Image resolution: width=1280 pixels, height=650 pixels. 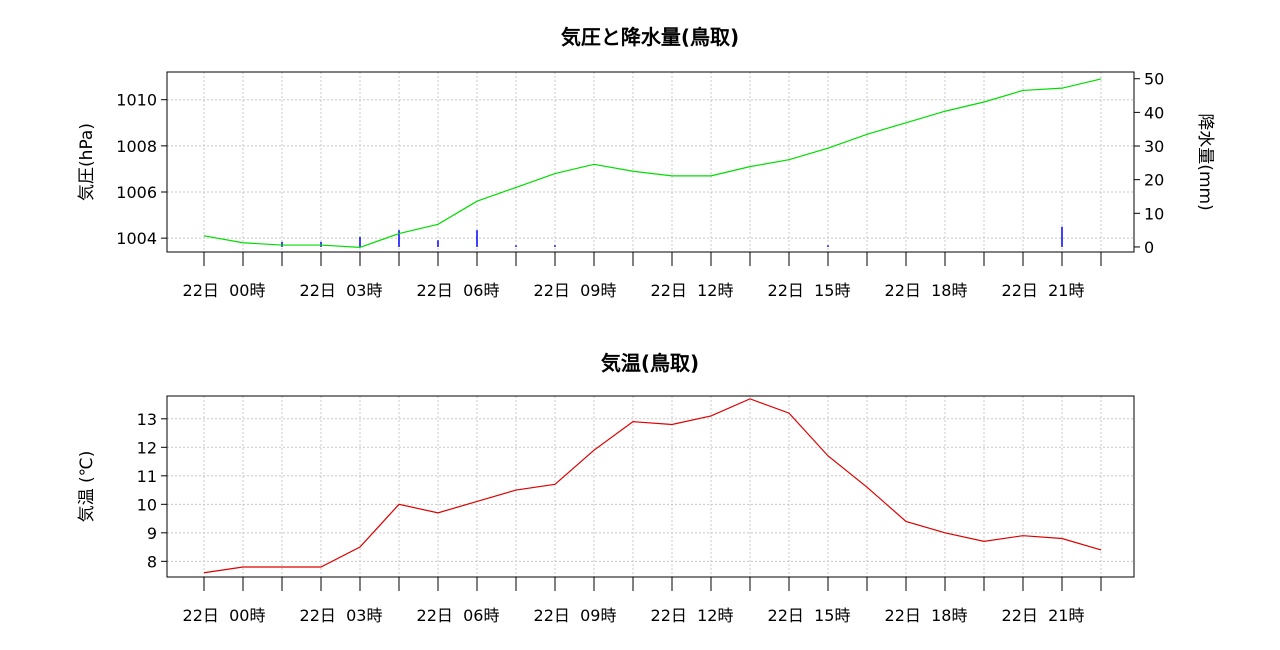 What do you see at coordinates (147, 476) in the screenshot?
I see `left-axis-tick-label: 11` at bounding box center [147, 476].